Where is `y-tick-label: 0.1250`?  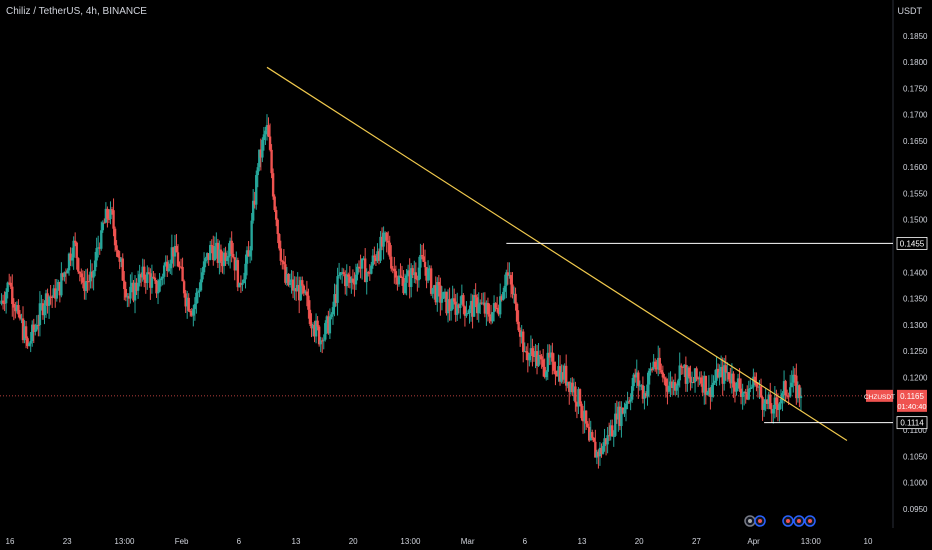
y-tick-label: 0.1250 is located at coordinates (915, 351).